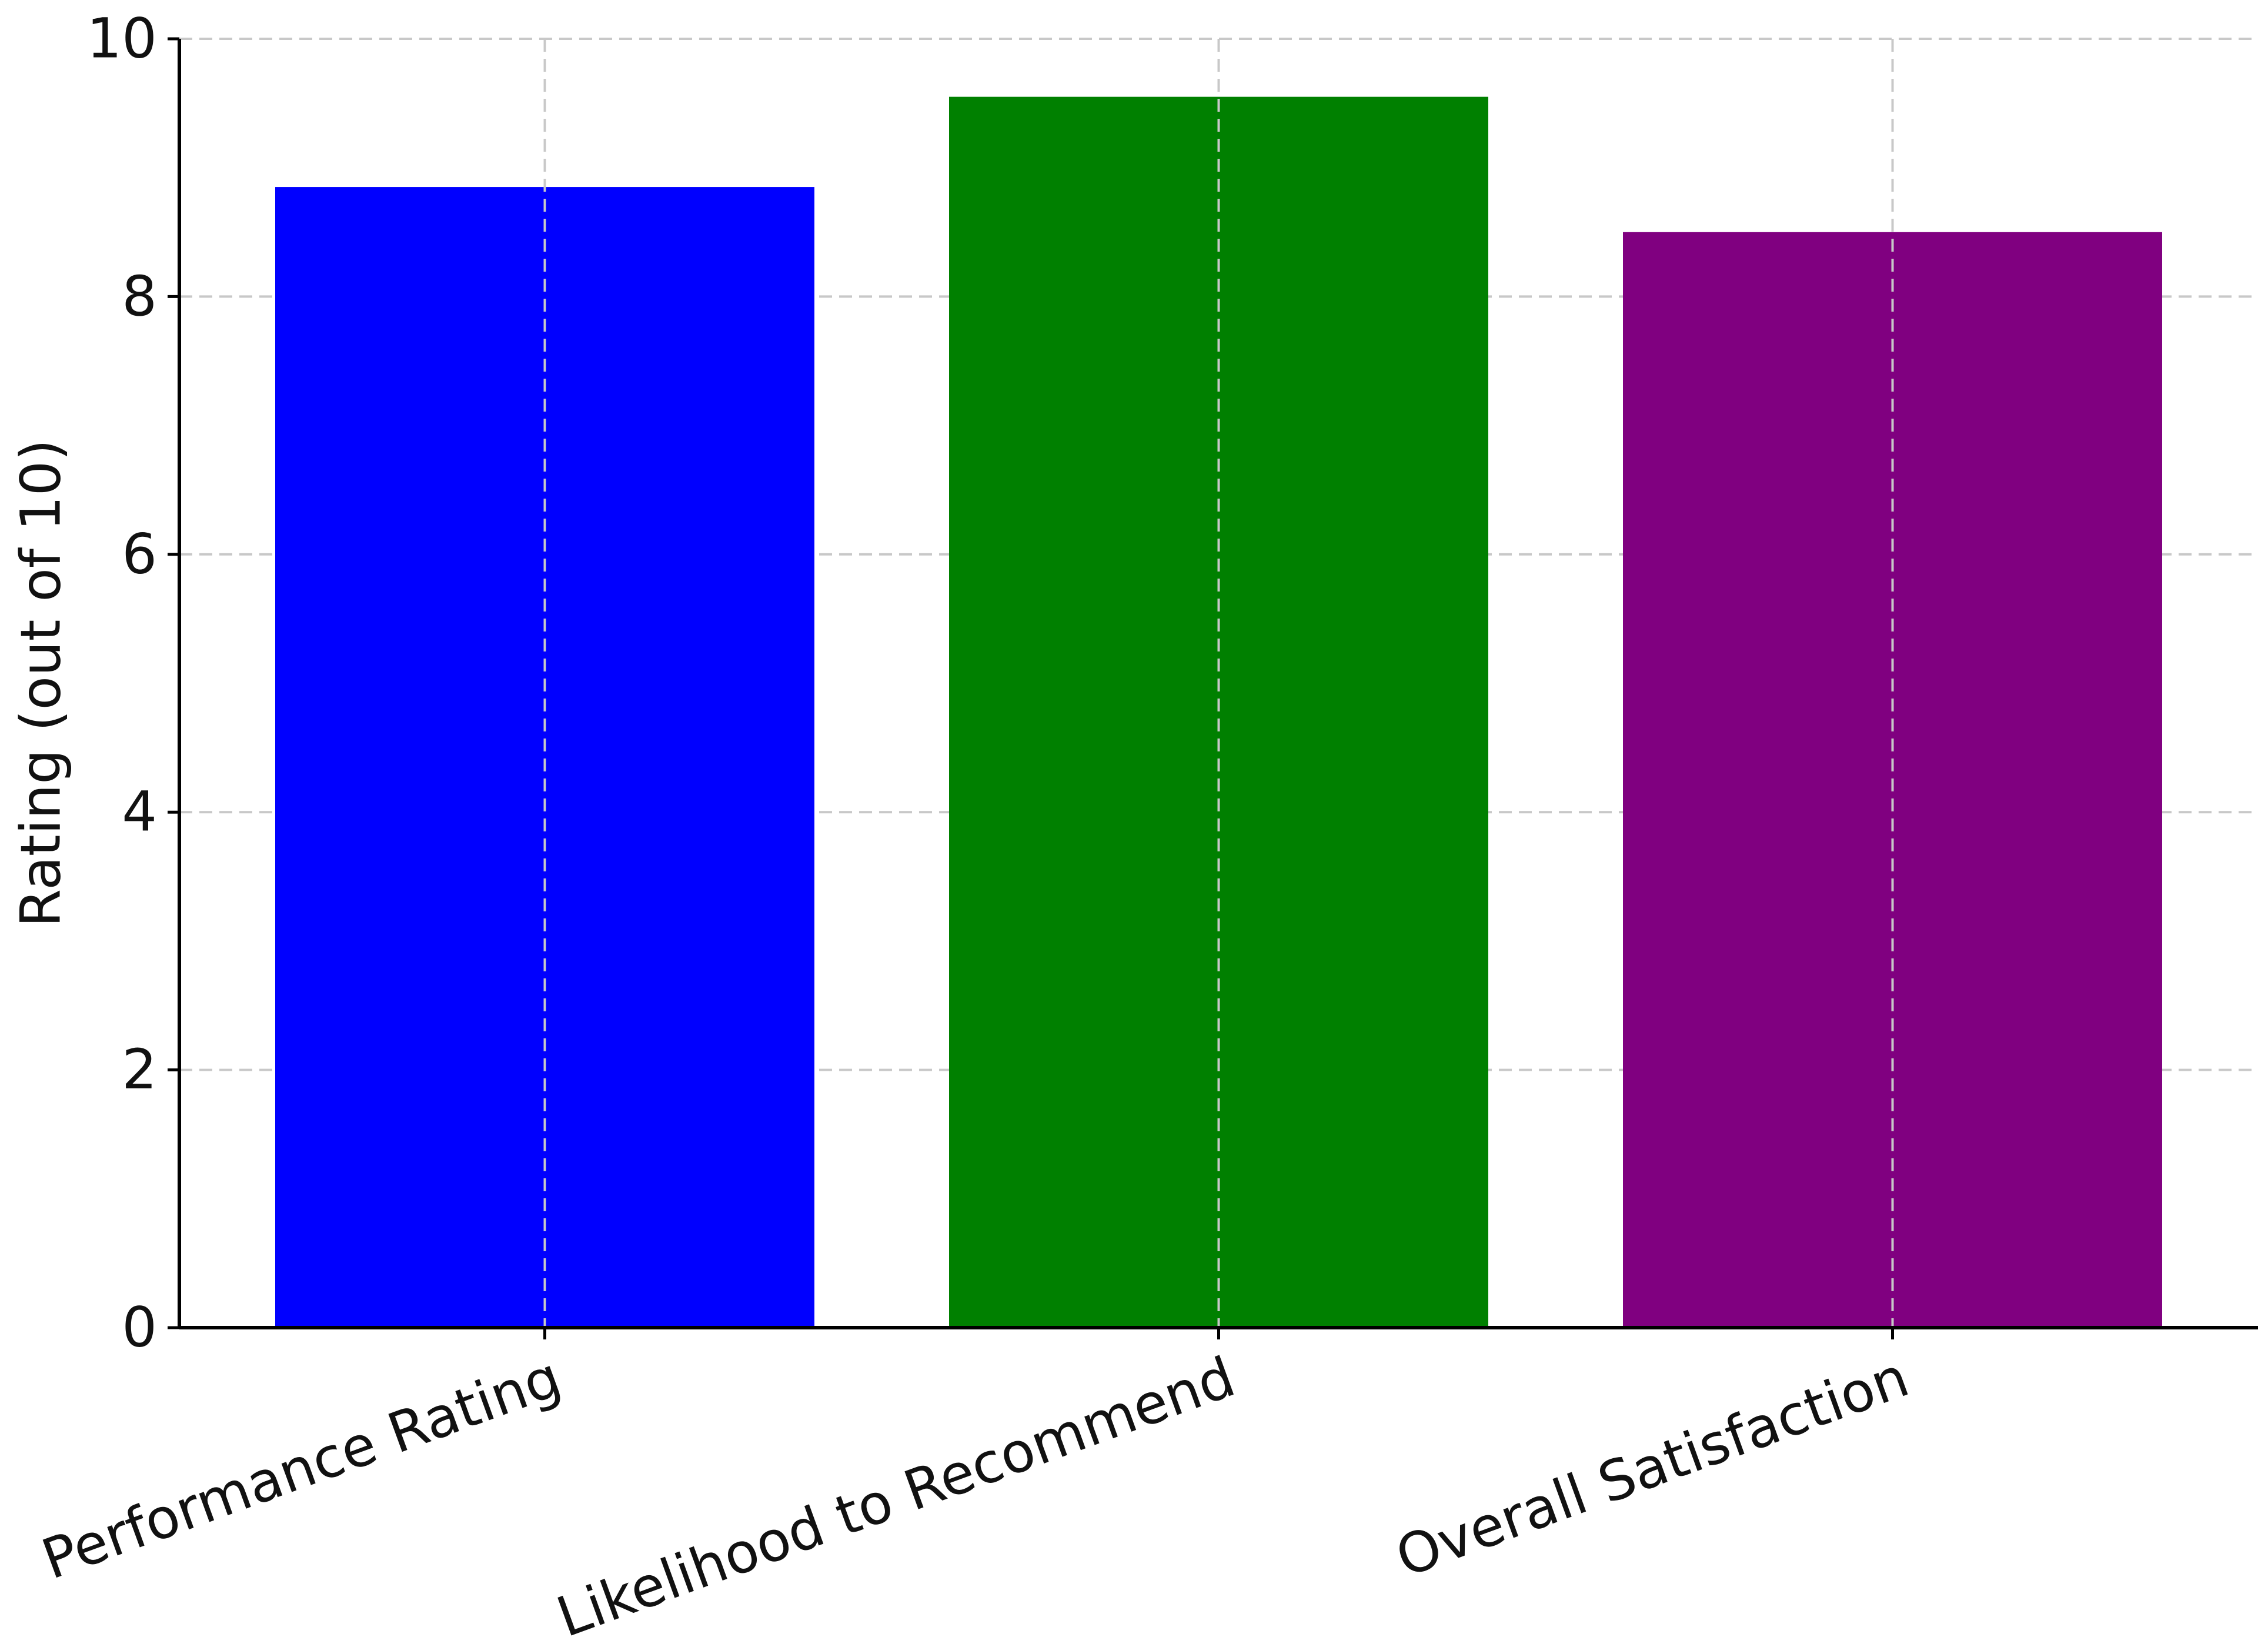  Describe the element at coordinates (139, 554) in the screenshot. I see `y-tick-label-6: 6` at that location.